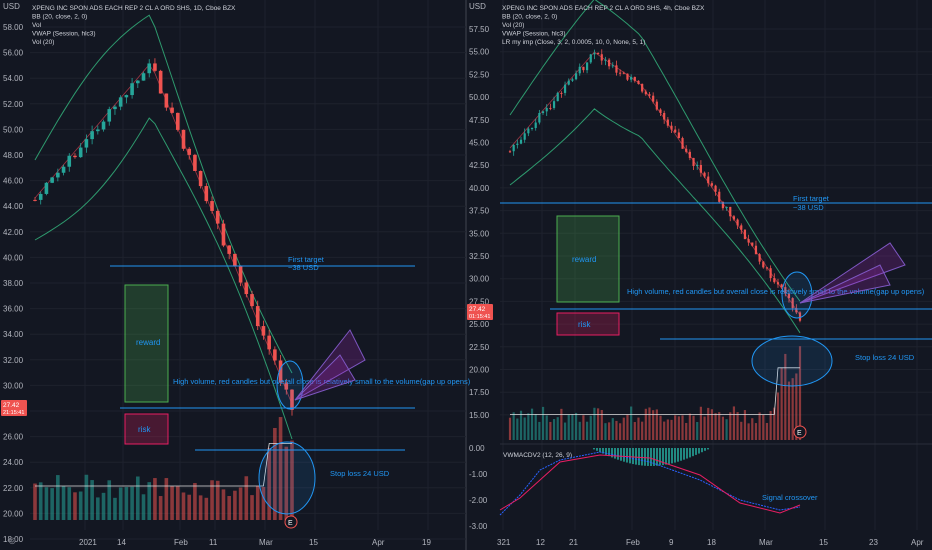 The width and height of the screenshot is (932, 550). What do you see at coordinates (378, 542) in the screenshot?
I see `date-tick-label: Apr` at bounding box center [378, 542].